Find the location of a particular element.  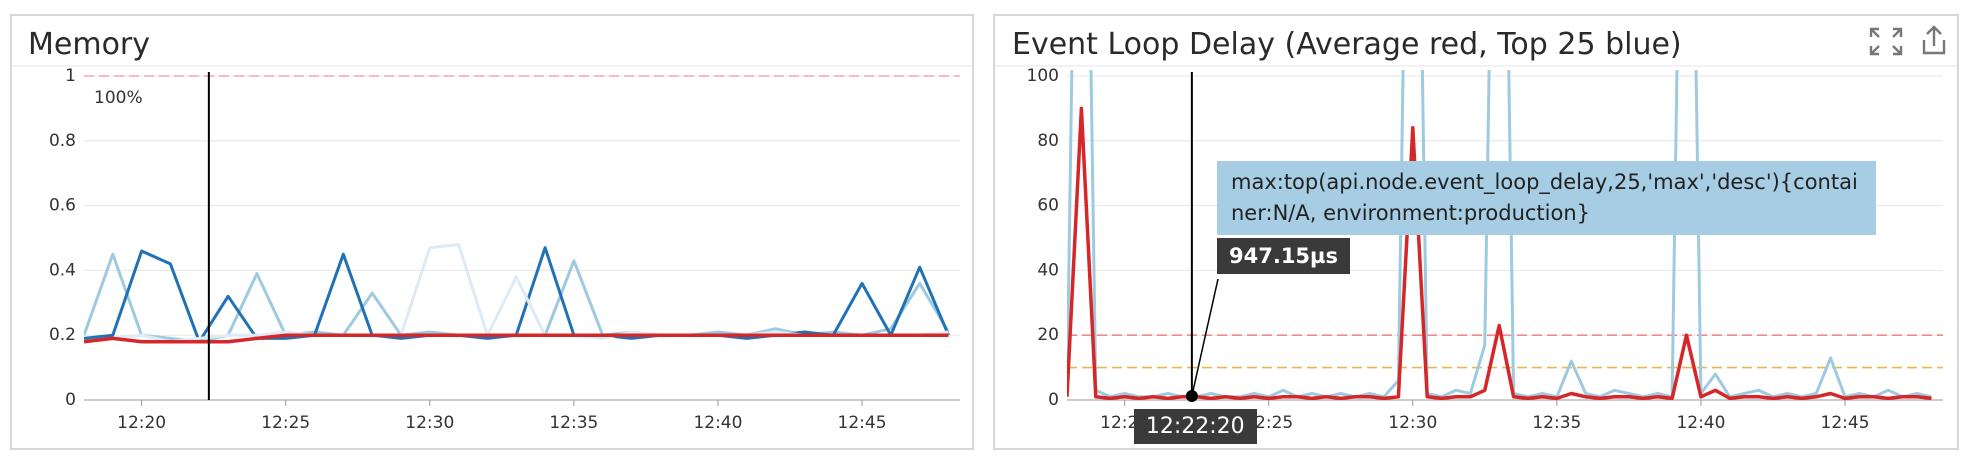

chart-title: Memory is located at coordinates (89, 44).